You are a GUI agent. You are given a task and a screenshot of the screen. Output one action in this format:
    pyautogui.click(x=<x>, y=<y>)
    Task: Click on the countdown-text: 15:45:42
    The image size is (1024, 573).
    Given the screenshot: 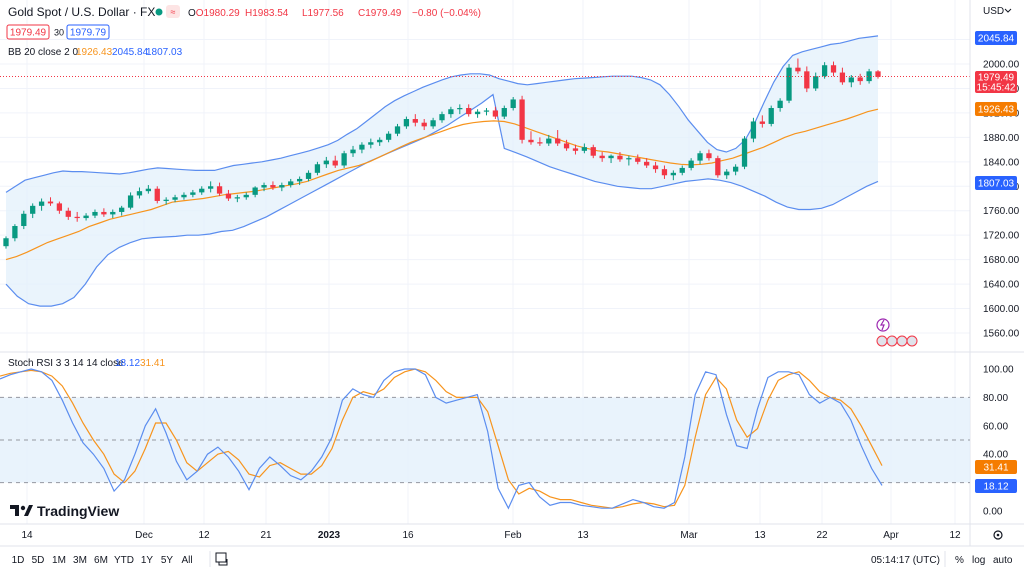 What is the action you would take?
    pyautogui.click(x=996, y=88)
    